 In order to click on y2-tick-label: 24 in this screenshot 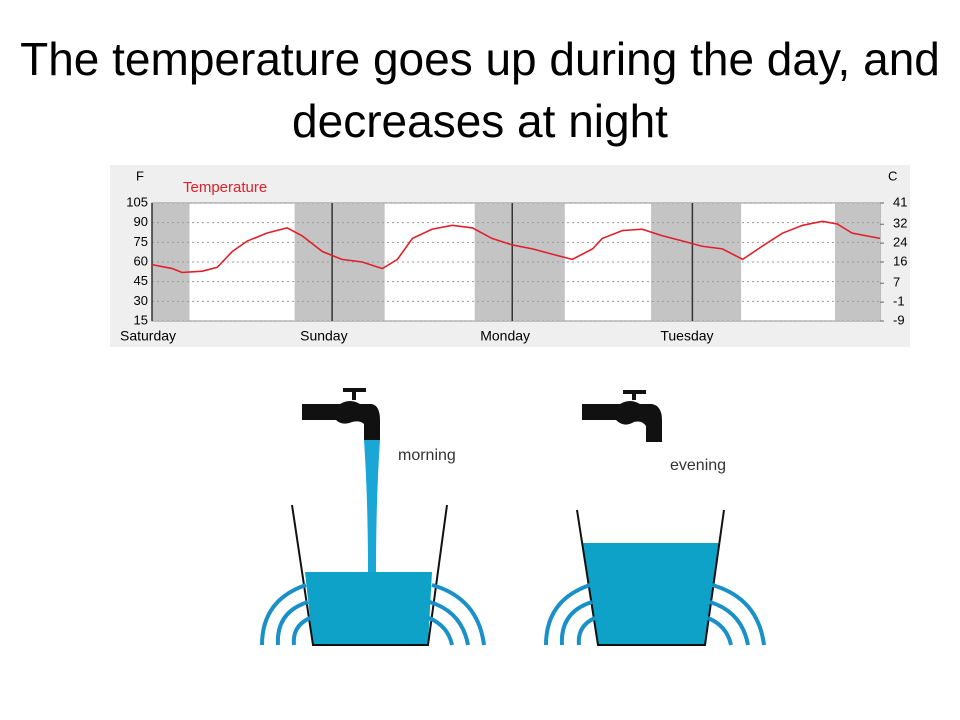, I will do `click(900, 242)`.